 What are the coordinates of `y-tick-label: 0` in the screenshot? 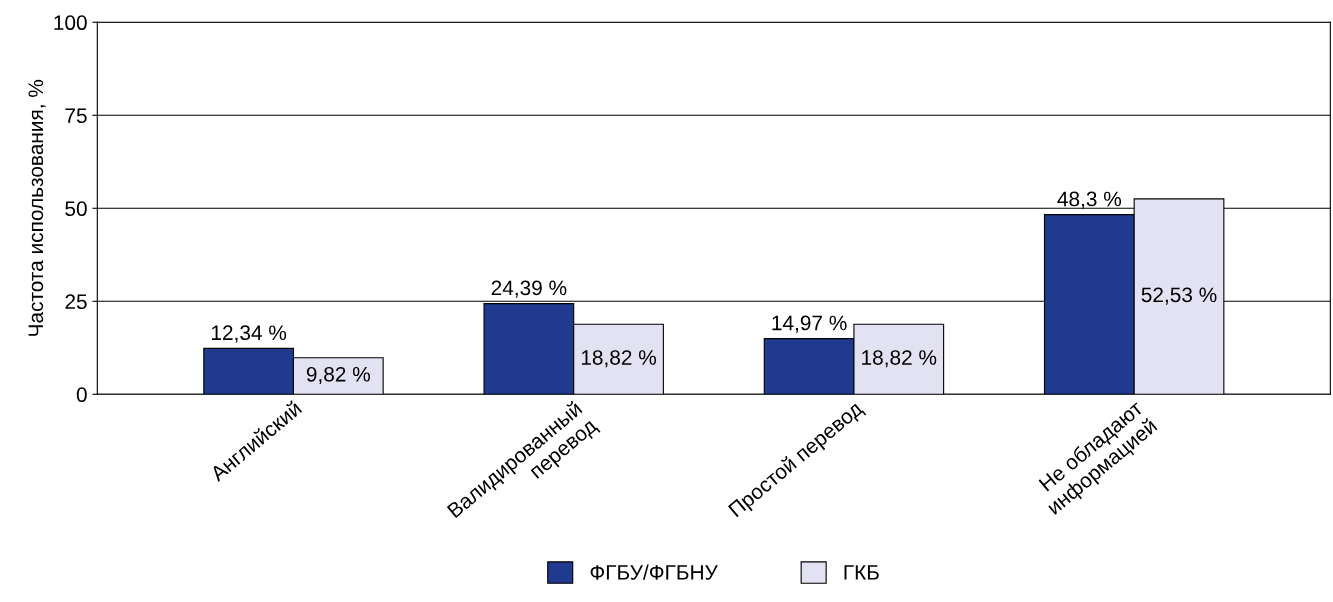 It's located at (81, 395).